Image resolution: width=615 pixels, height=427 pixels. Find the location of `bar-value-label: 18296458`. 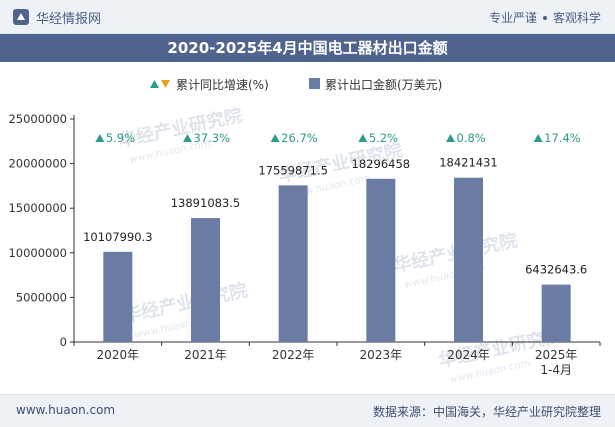

bar-value-label: 18296458 is located at coordinates (381, 164).